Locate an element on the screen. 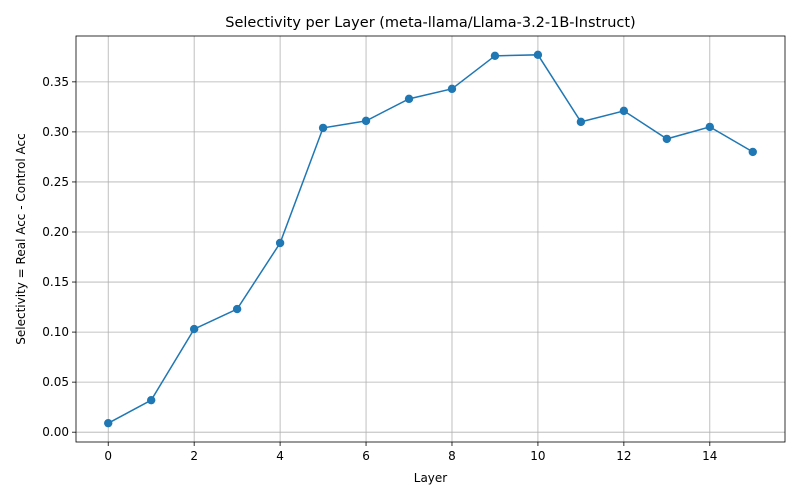 This screenshot has width=800, height=500. x-axis-title: Layer is located at coordinates (431, 478).